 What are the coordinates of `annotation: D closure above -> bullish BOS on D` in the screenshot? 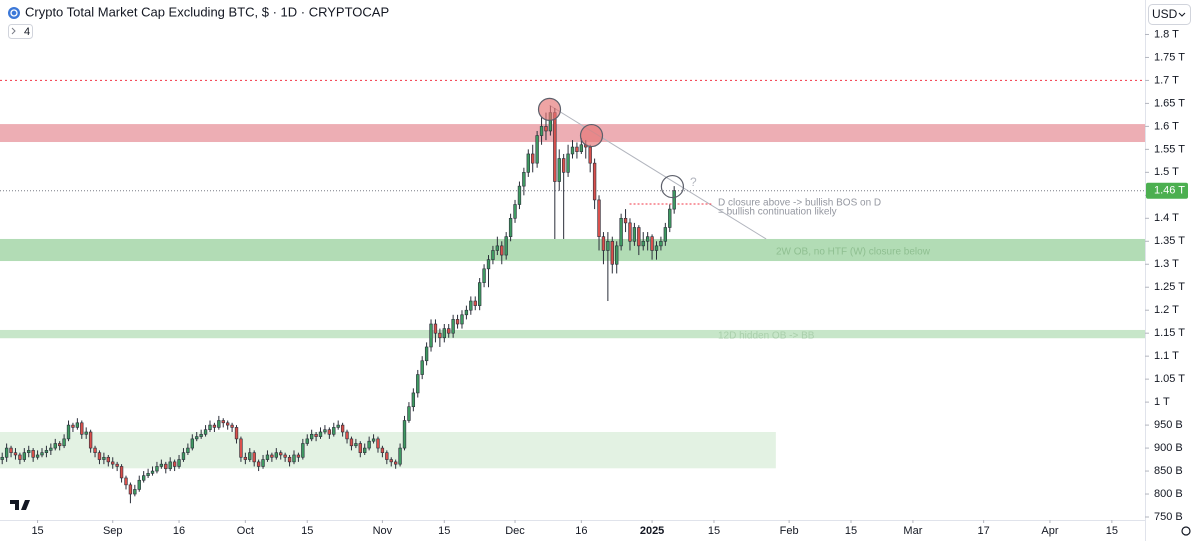 It's located at (799, 203).